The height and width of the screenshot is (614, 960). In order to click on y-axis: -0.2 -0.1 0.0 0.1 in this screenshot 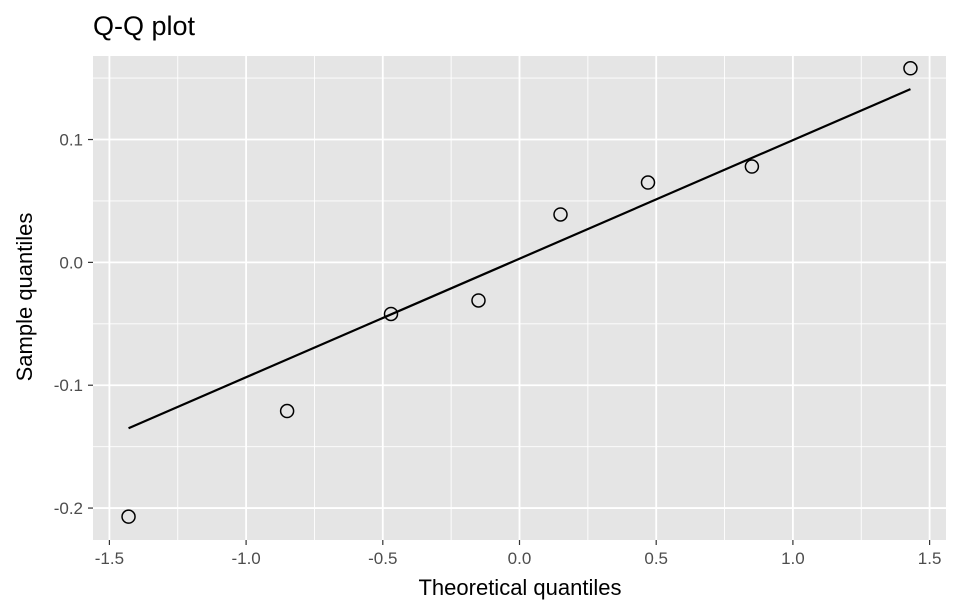, I will do `click(73, 324)`.